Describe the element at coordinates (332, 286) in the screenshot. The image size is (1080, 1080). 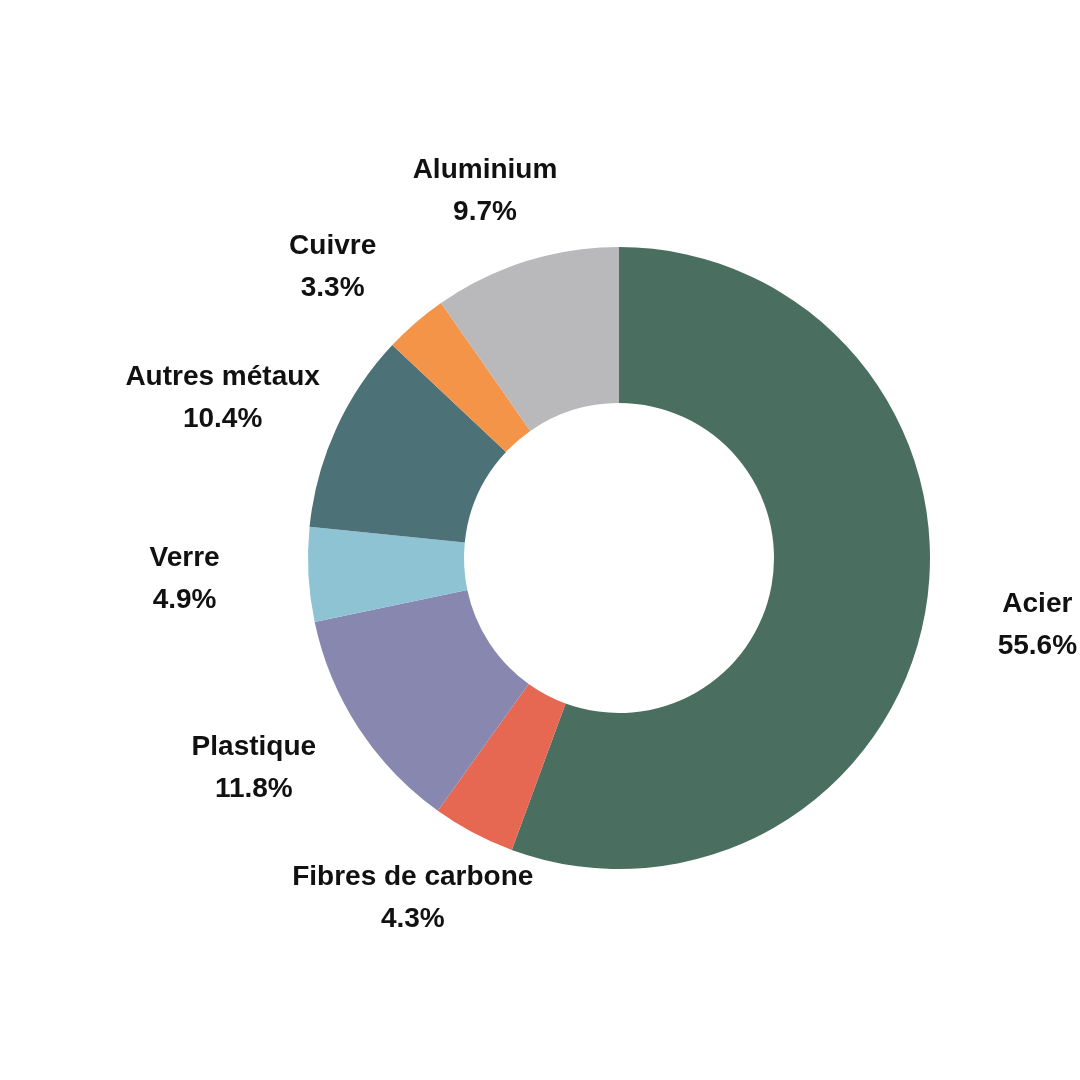
I see `data-label: 3.3%` at that location.